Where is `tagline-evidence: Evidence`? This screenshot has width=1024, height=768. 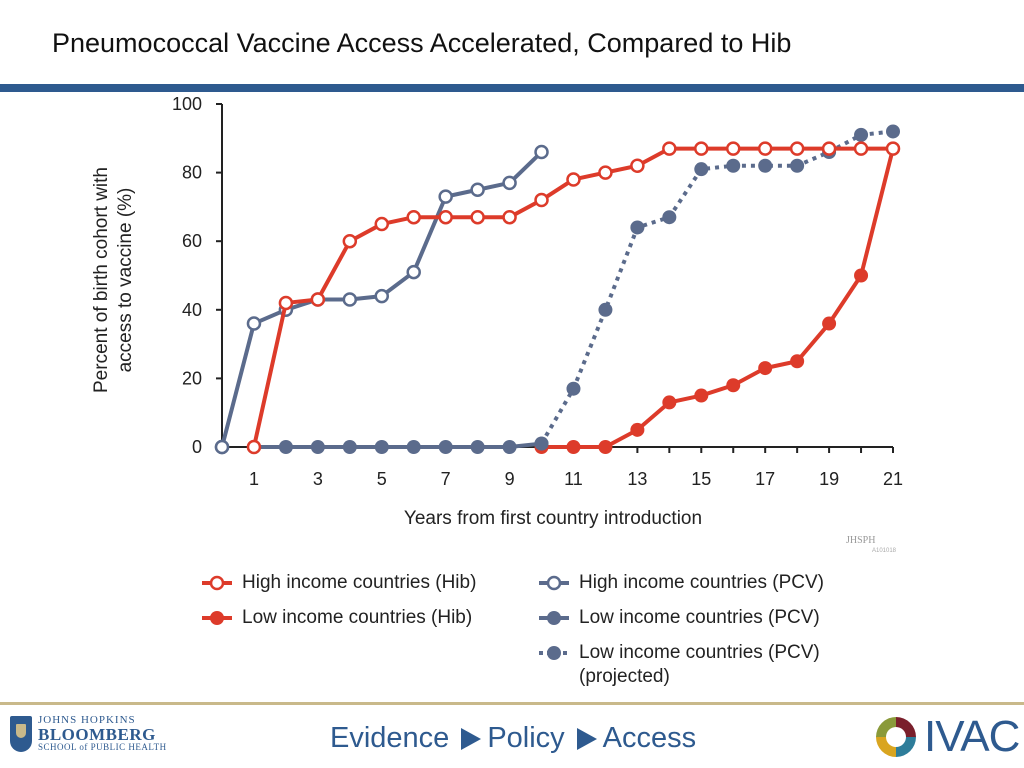
tagline-evidence: Evidence is located at coordinates (390, 738).